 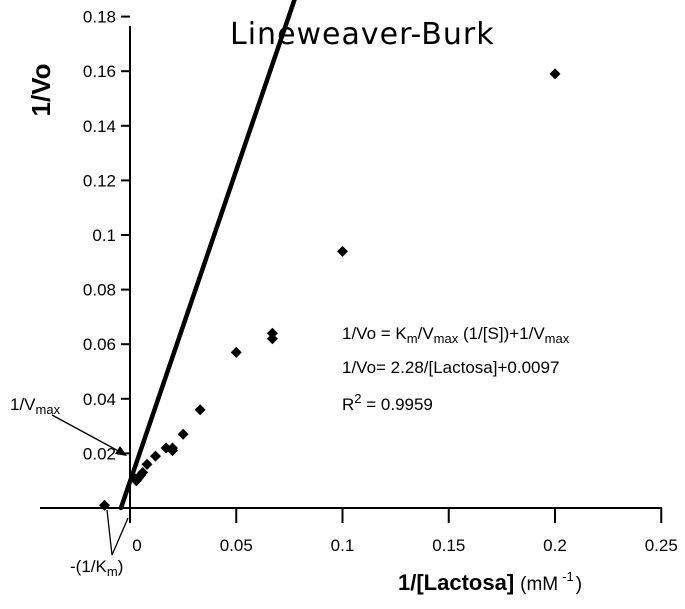 I want to click on y-tick-label: 0.12, so click(x=99, y=180).